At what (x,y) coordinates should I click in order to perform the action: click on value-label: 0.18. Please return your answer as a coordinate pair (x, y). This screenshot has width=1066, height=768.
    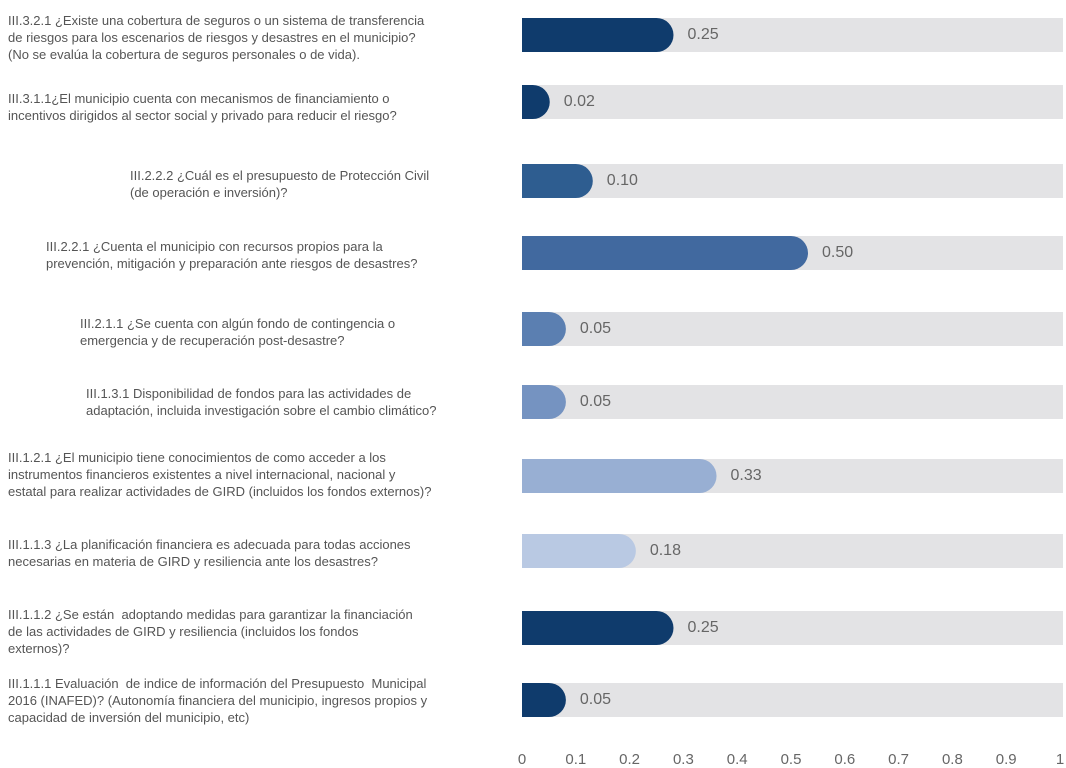
    Looking at the image, I should click on (665, 550).